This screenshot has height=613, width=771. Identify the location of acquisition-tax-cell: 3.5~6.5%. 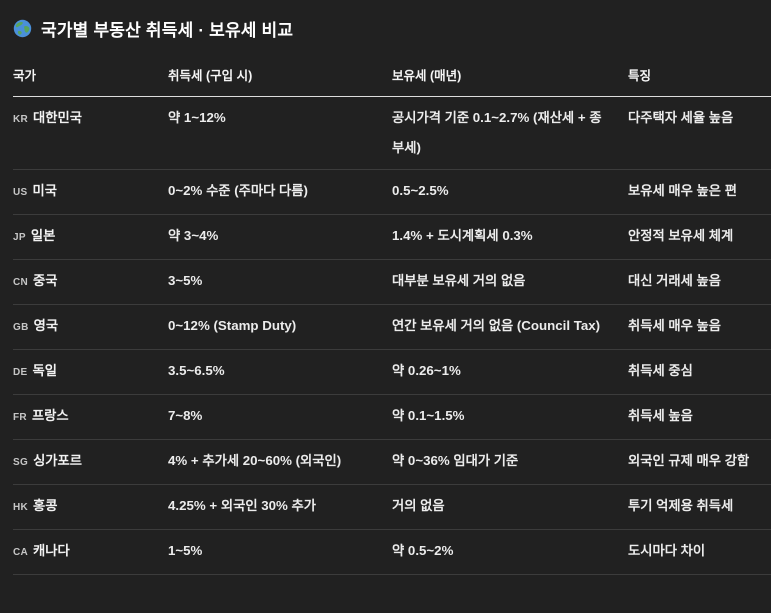
(196, 370).